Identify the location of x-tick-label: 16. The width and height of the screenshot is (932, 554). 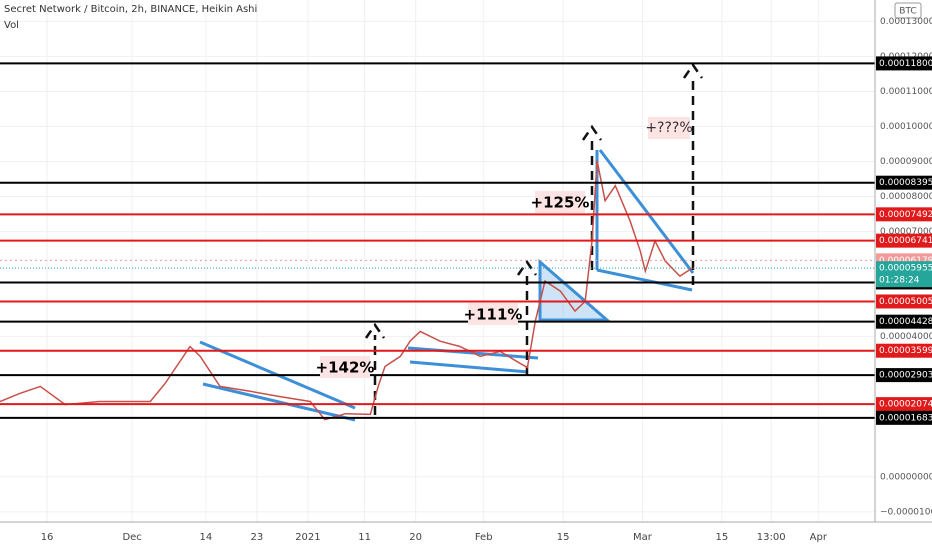
(47, 537).